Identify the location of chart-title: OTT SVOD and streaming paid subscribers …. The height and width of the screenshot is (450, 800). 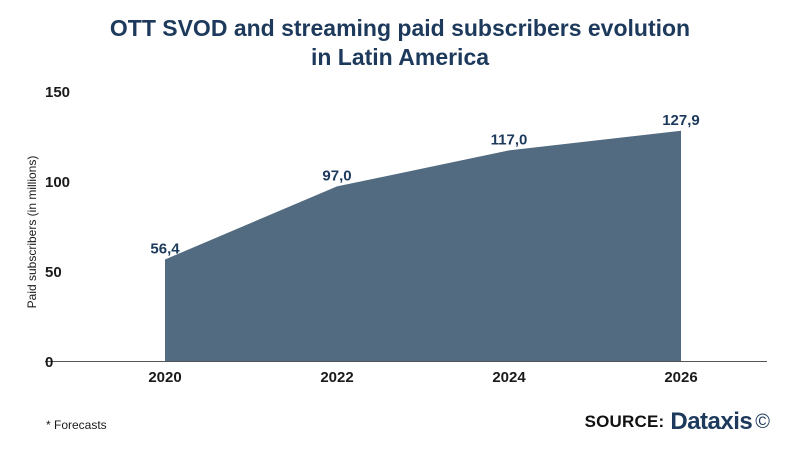
(400, 43).